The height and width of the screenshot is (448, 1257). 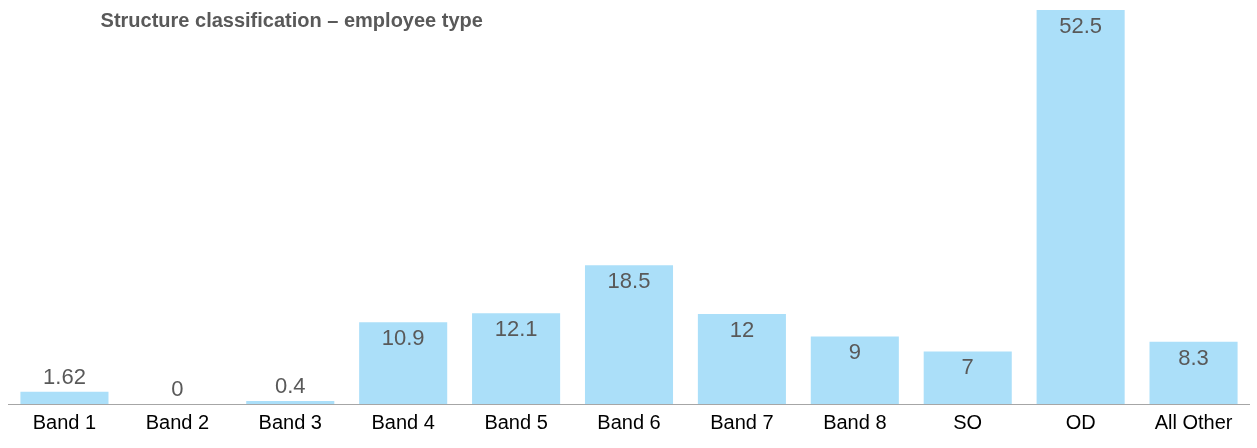 I want to click on x-tick-label: OD, so click(x=1080, y=422).